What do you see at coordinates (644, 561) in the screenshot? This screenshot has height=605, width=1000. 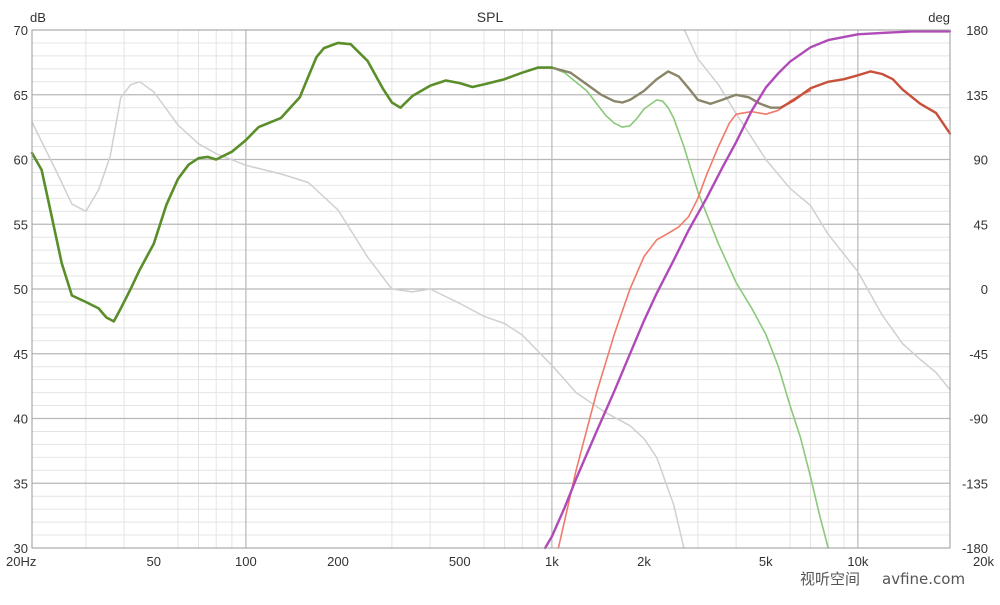 I see `x-tick-label: 2k` at bounding box center [644, 561].